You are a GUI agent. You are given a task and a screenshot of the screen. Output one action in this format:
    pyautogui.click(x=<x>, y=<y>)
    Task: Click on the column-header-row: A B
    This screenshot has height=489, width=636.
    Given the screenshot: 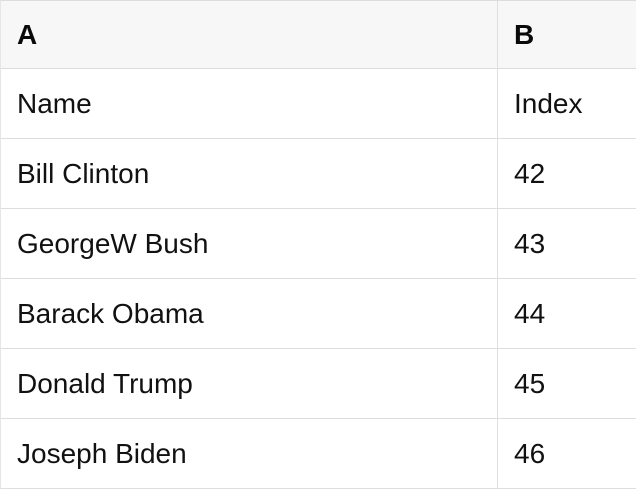 What is the action you would take?
    pyautogui.click(x=318, y=35)
    